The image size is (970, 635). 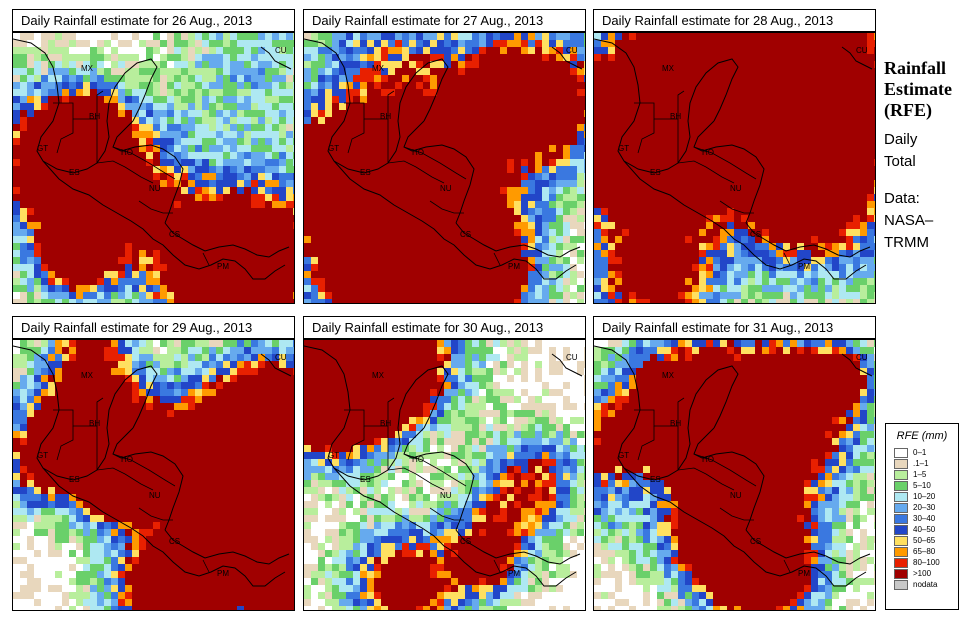 What do you see at coordinates (646, 136) in the screenshot?
I see `country-border` at bounding box center [646, 136].